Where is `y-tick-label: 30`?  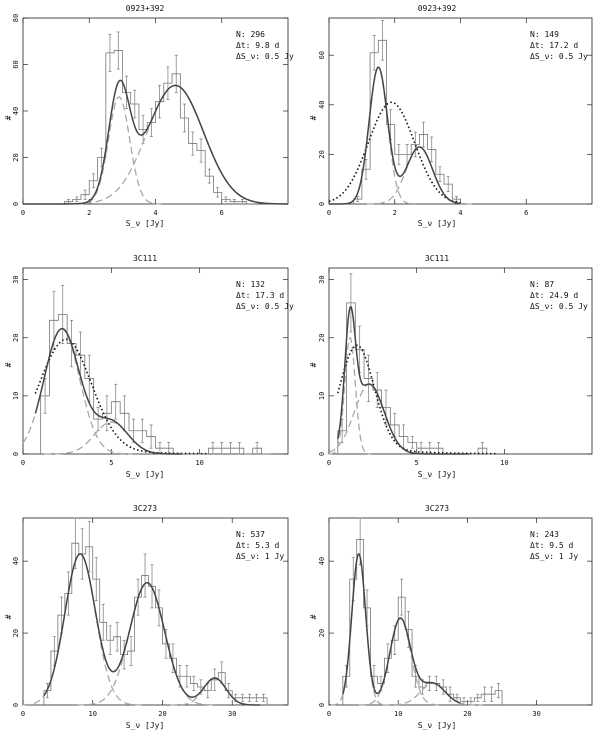
y-tick-label: 30 is located at coordinates (16, 279).